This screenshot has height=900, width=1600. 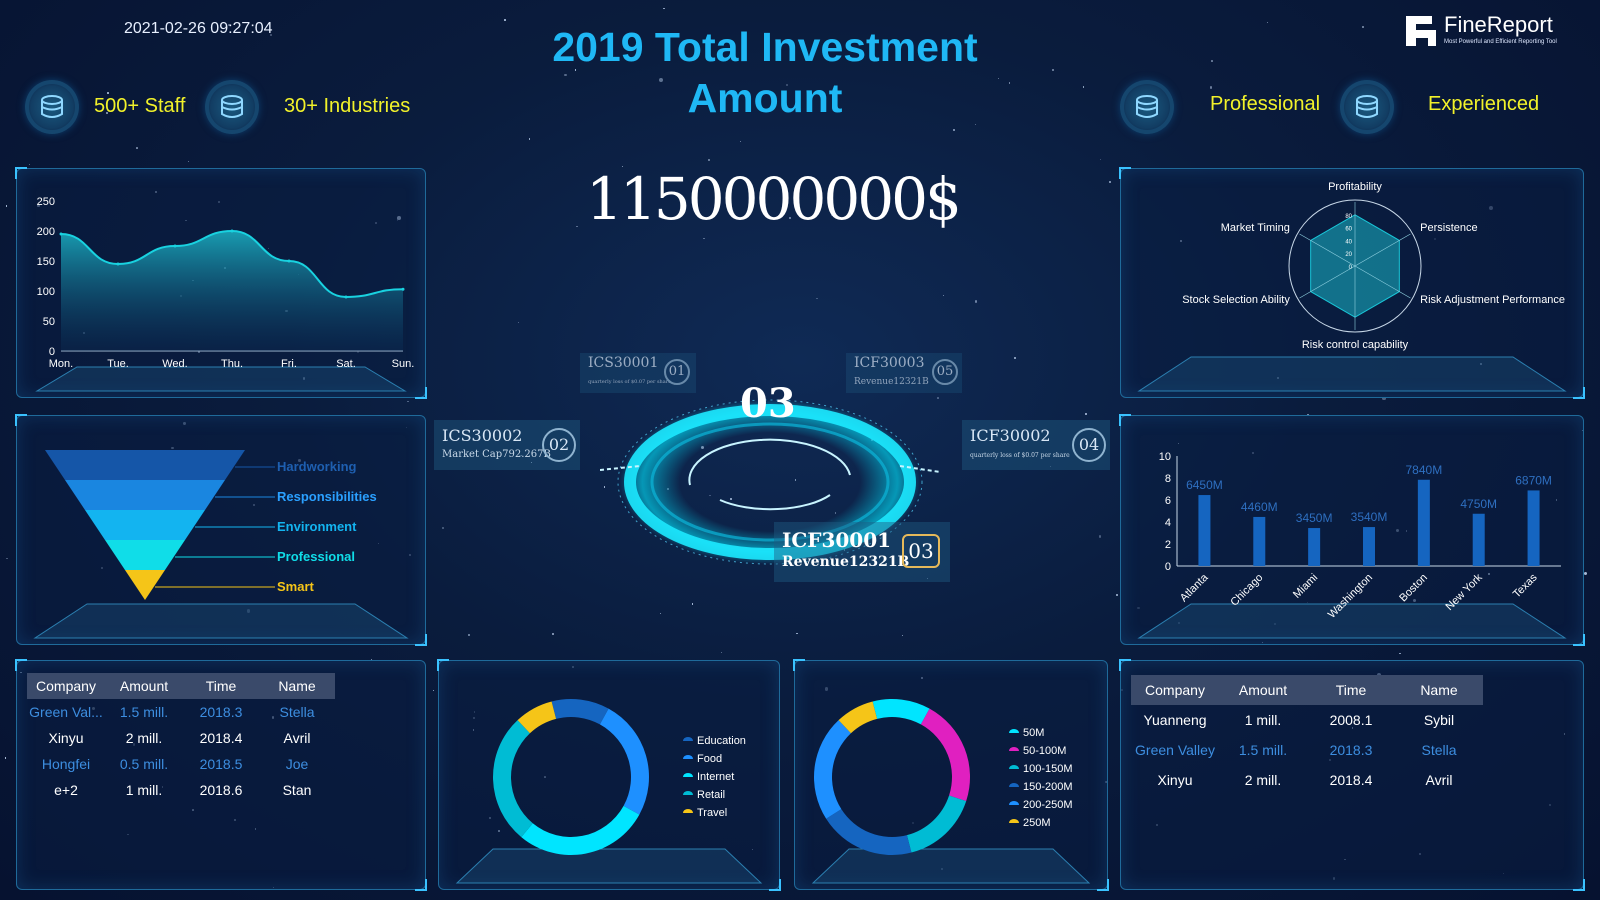 What do you see at coordinates (1246, 590) in the screenshot?
I see `x-tick-label: Chicago` at bounding box center [1246, 590].